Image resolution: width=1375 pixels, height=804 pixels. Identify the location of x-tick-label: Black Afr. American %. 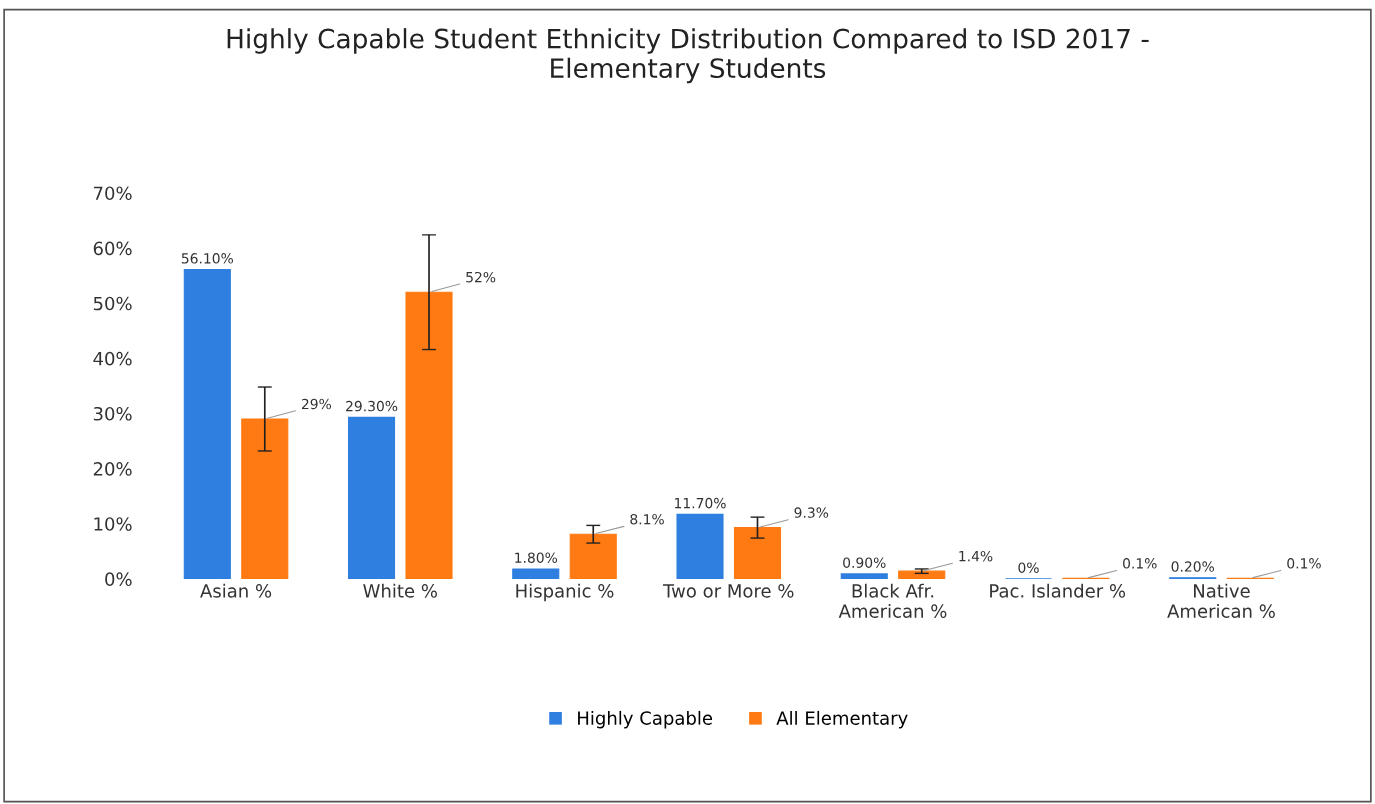
(892, 600).